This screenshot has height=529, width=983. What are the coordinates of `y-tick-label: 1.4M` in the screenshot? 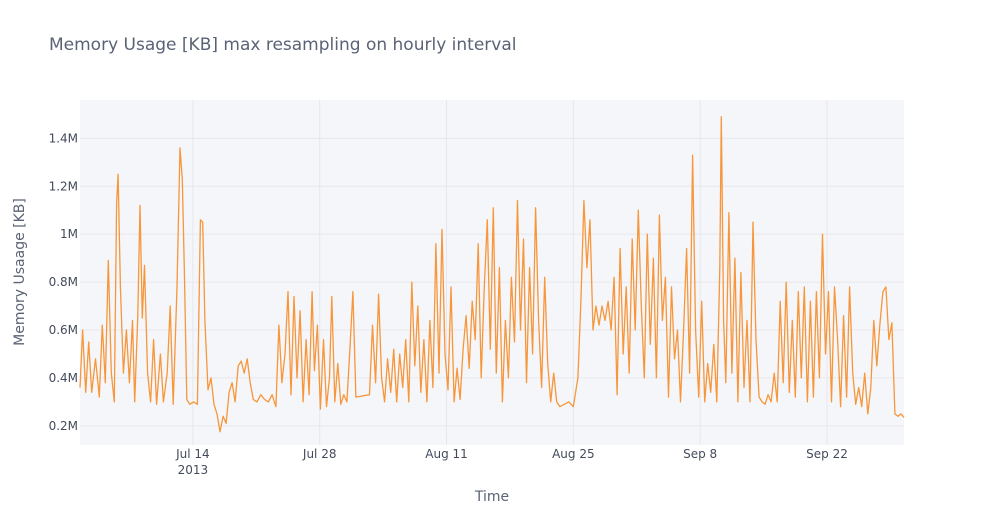 It's located at (63, 138).